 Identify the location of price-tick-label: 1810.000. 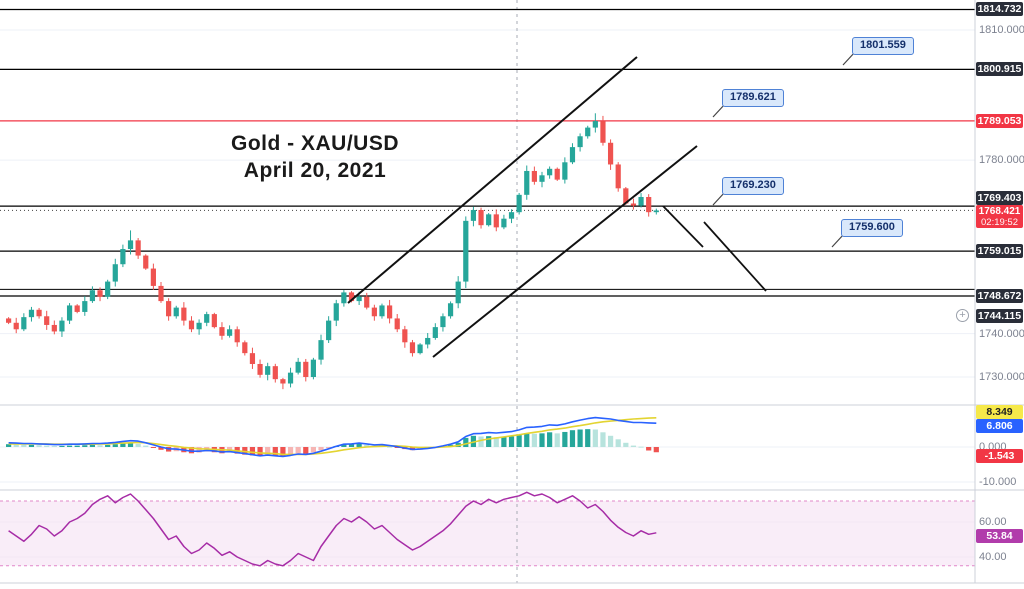
(1001, 30).